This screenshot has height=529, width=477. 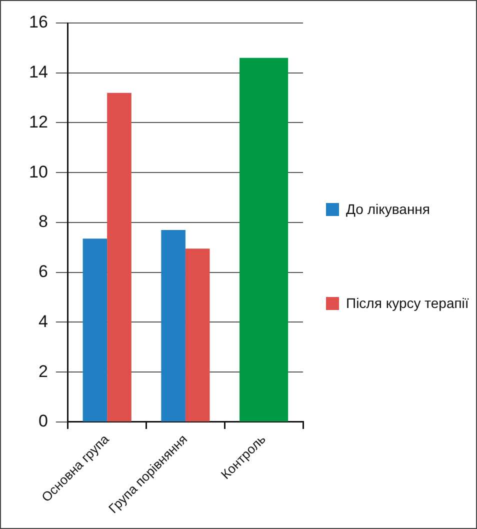 I want to click on y-tick-label: 16, so click(x=38, y=22).